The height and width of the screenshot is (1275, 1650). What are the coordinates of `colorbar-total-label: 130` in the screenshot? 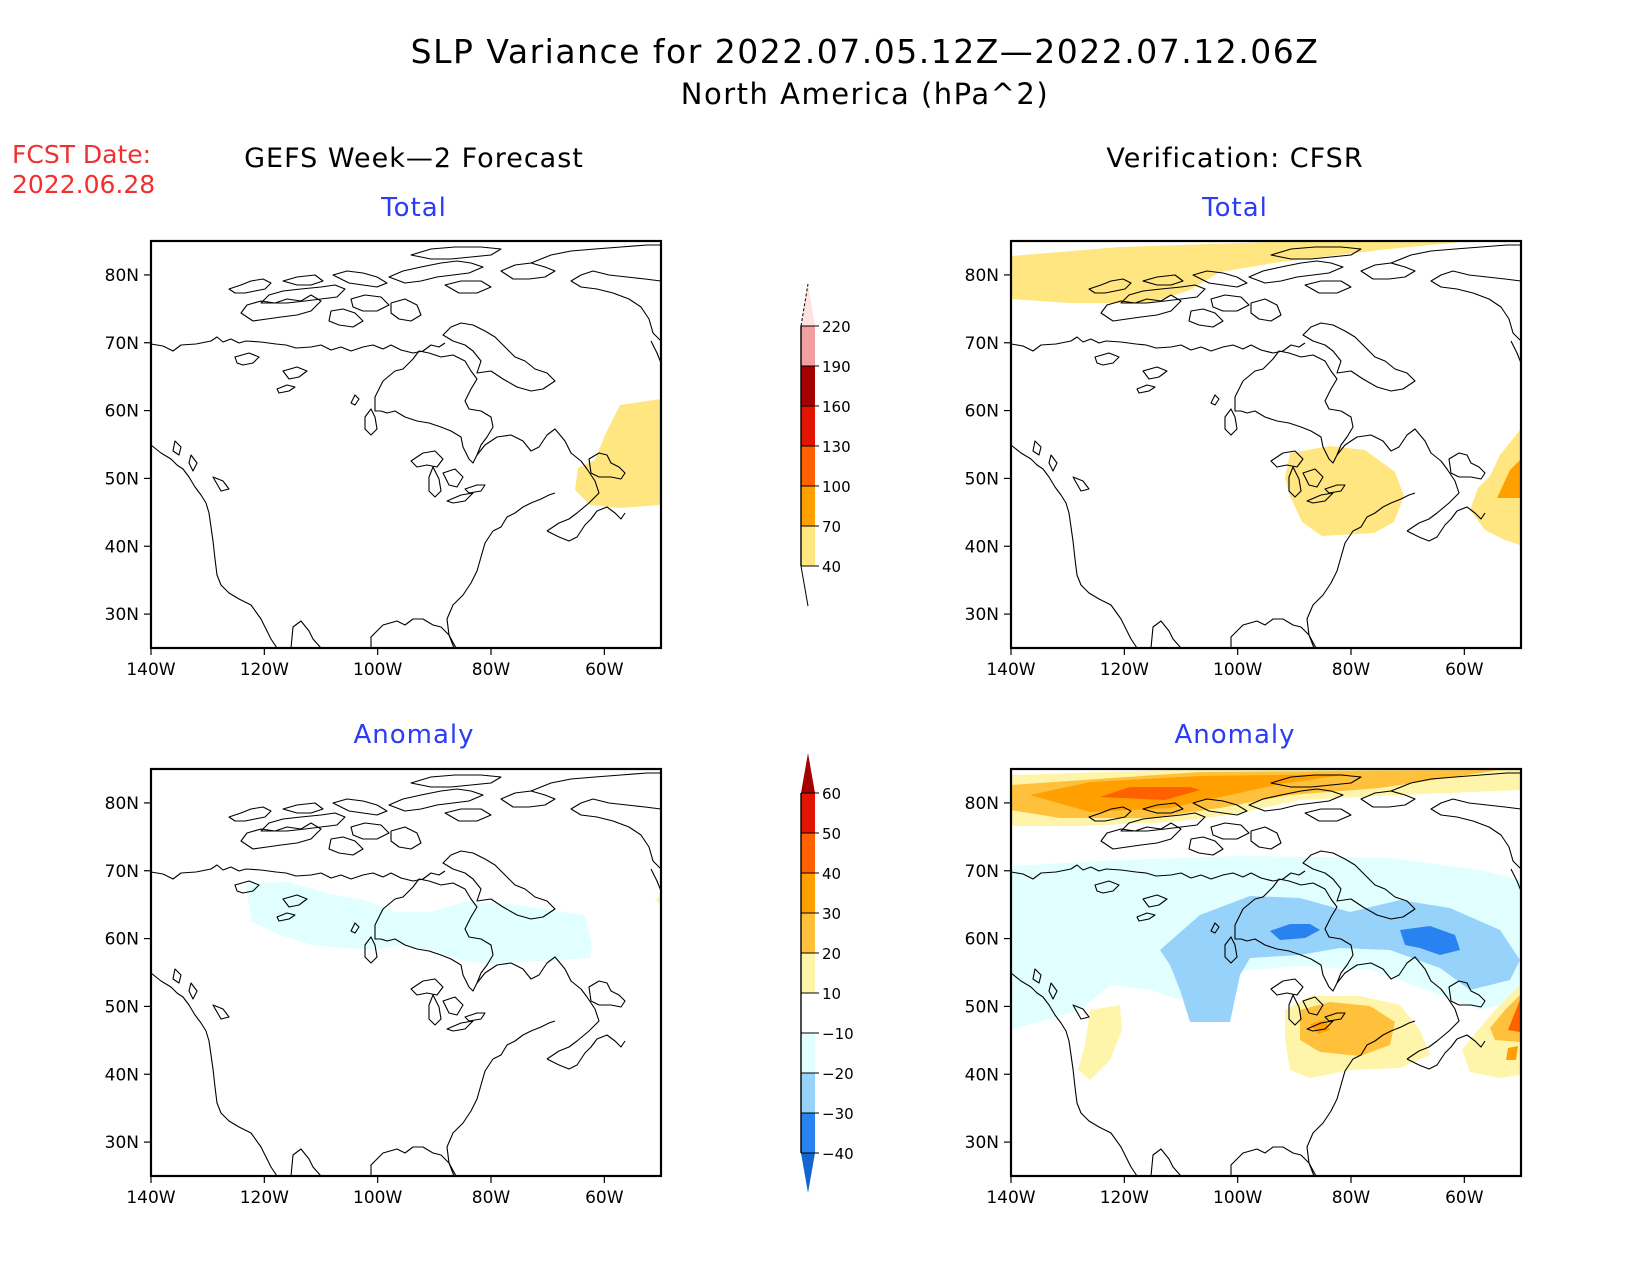 It's located at (836, 447).